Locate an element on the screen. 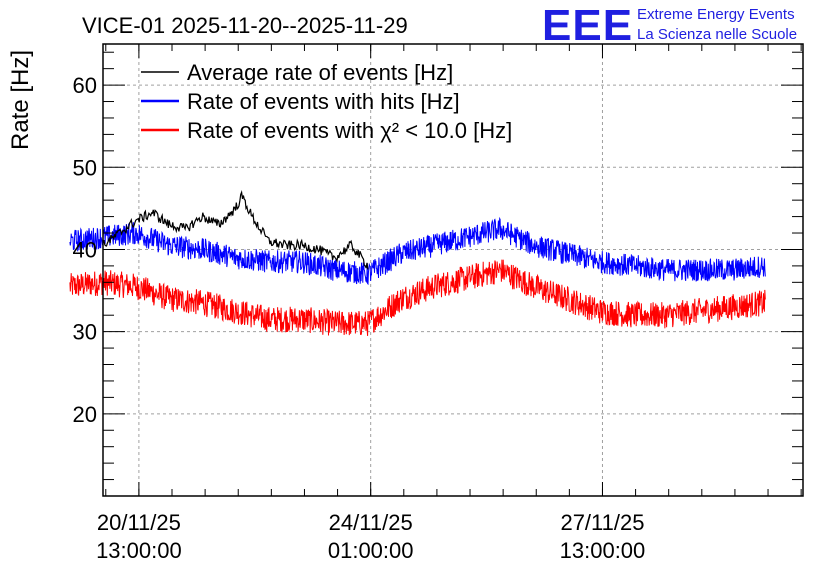  legend-label-1: Rate of events with hits [Hz] is located at coordinates (323, 101).